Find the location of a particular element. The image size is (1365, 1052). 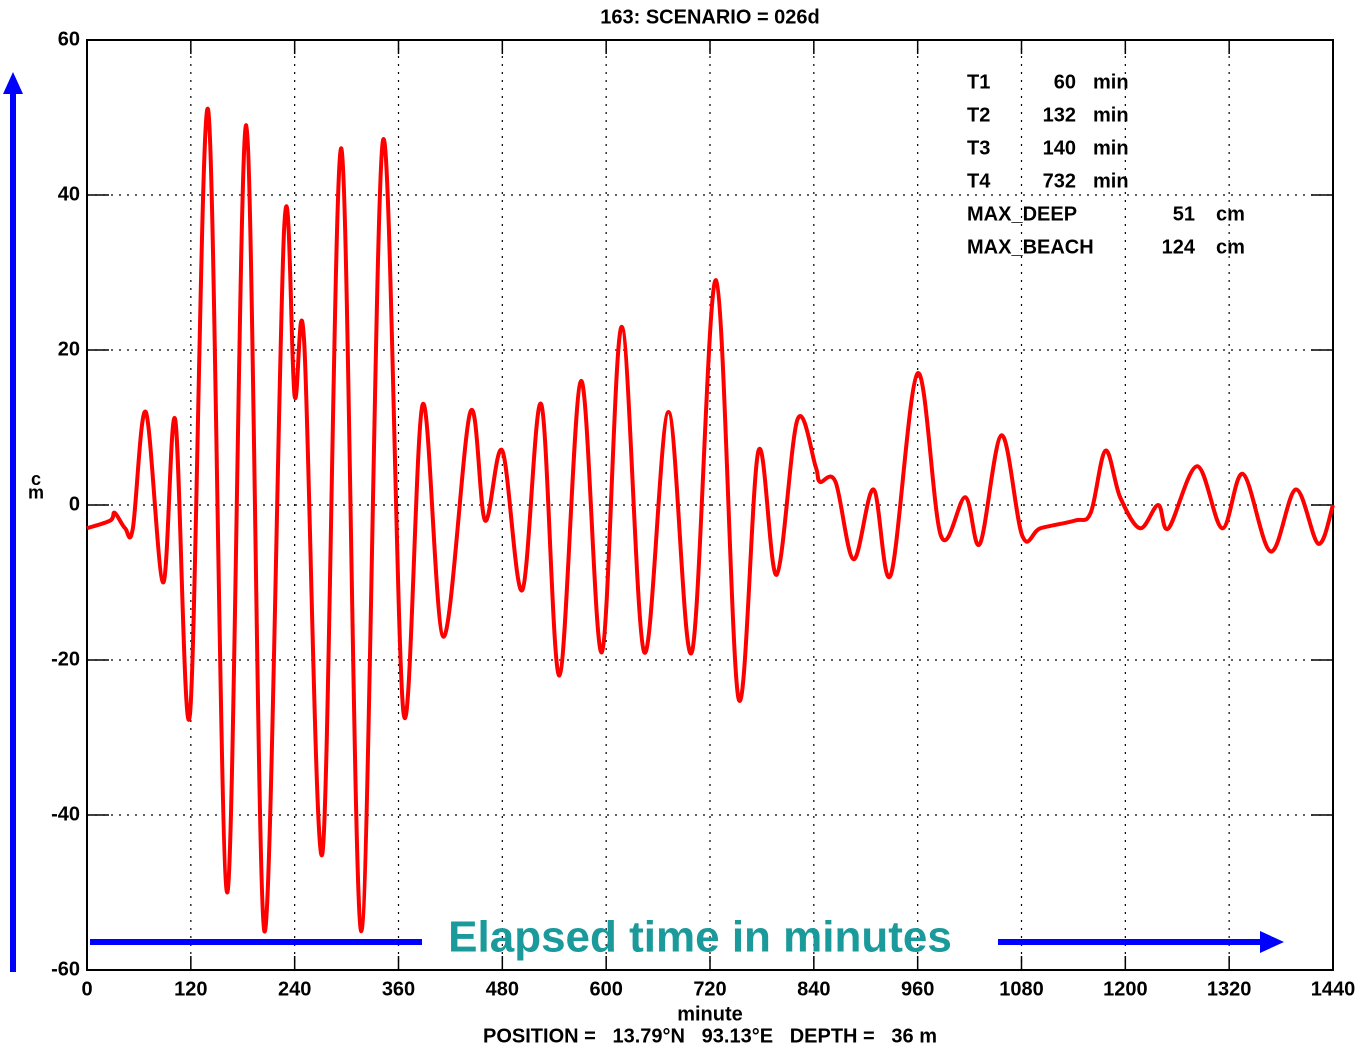

y-arrow-head is located at coordinates (13, 83).